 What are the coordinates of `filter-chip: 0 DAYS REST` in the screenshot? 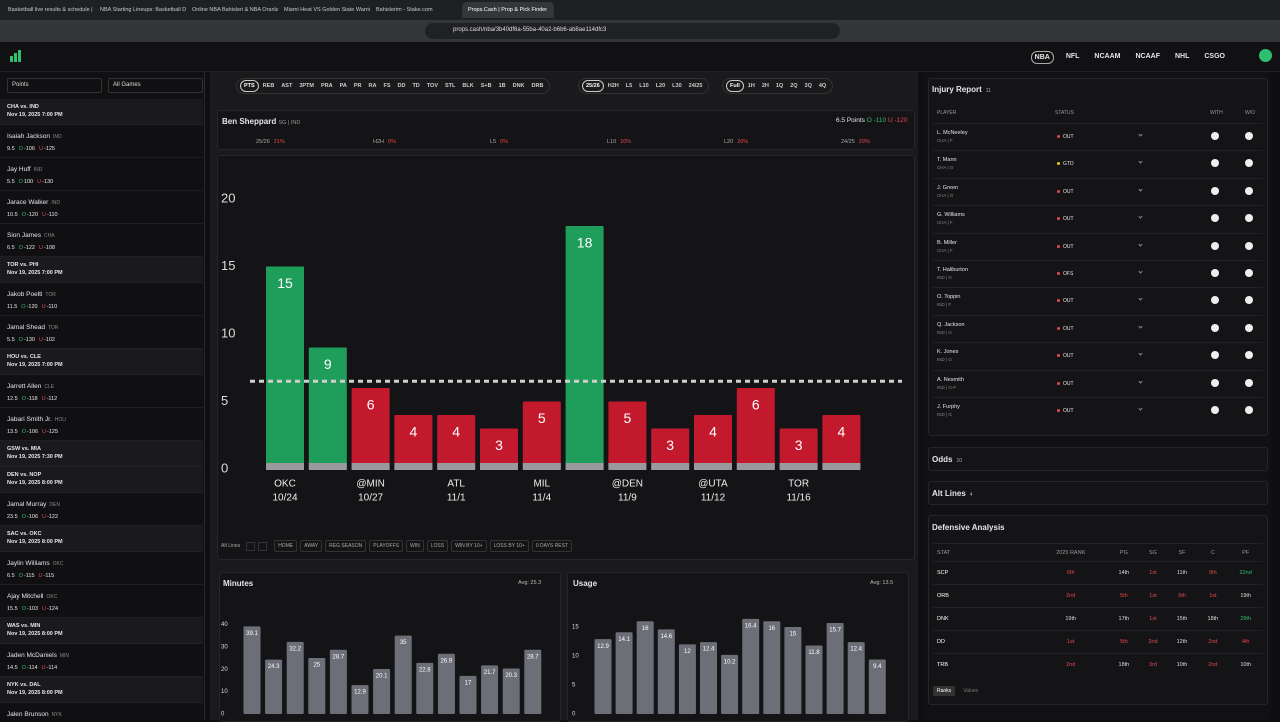 It's located at (551, 546).